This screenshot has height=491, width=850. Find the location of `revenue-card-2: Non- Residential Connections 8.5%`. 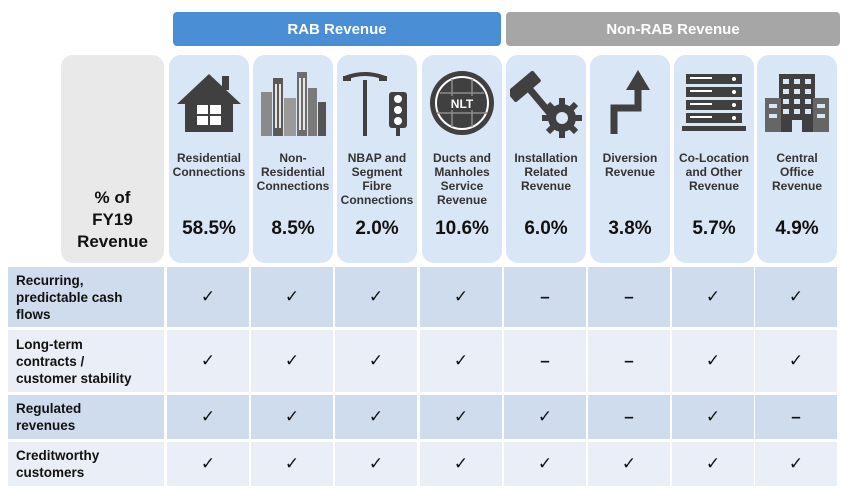

revenue-card-2: Non- Residential Connections 8.5% is located at coordinates (293, 159).